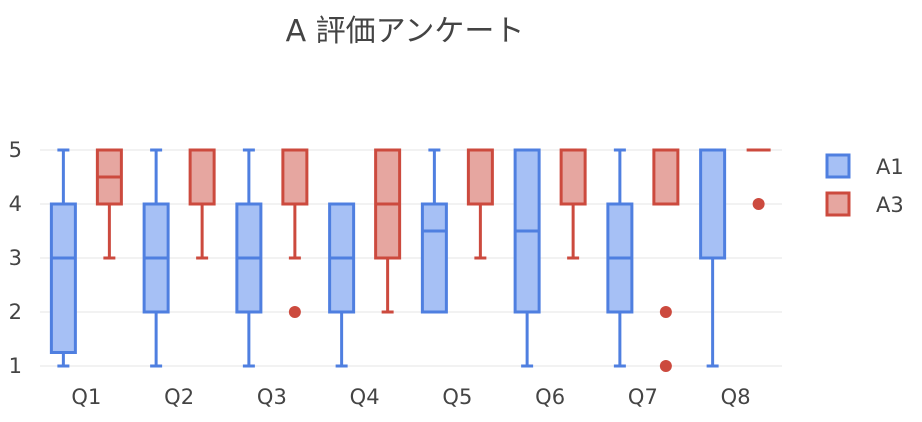  What do you see at coordinates (342, 285) in the screenshot?
I see `box-A1-Q4` at bounding box center [342, 285].